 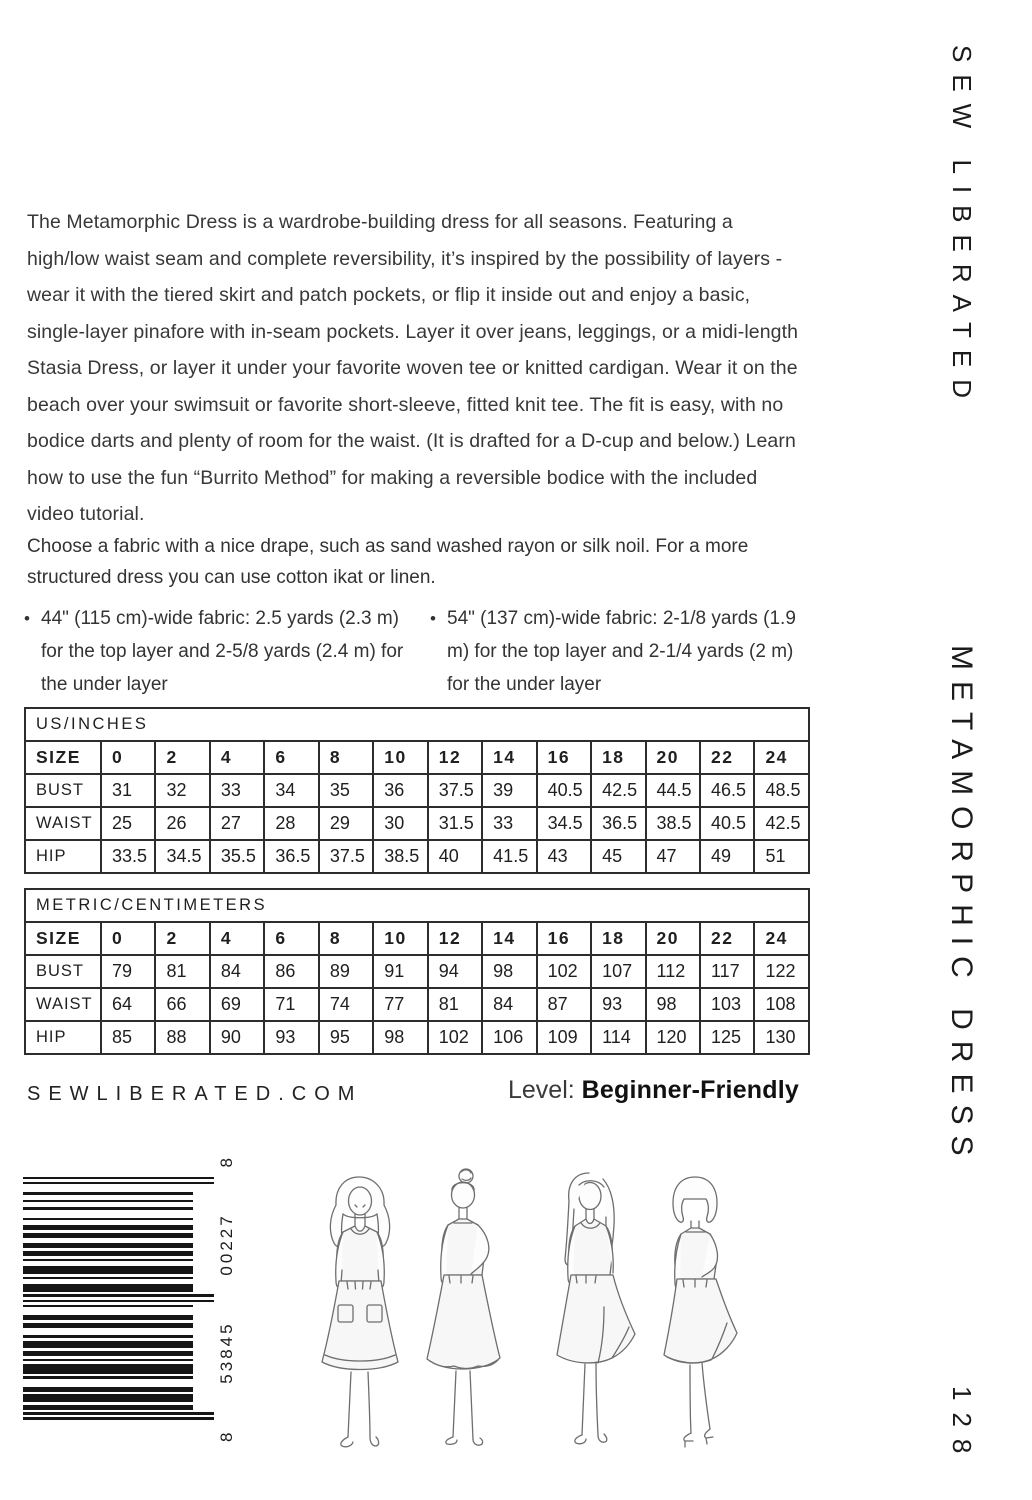 I want to click on size-column-header: 24, so click(x=781, y=757).